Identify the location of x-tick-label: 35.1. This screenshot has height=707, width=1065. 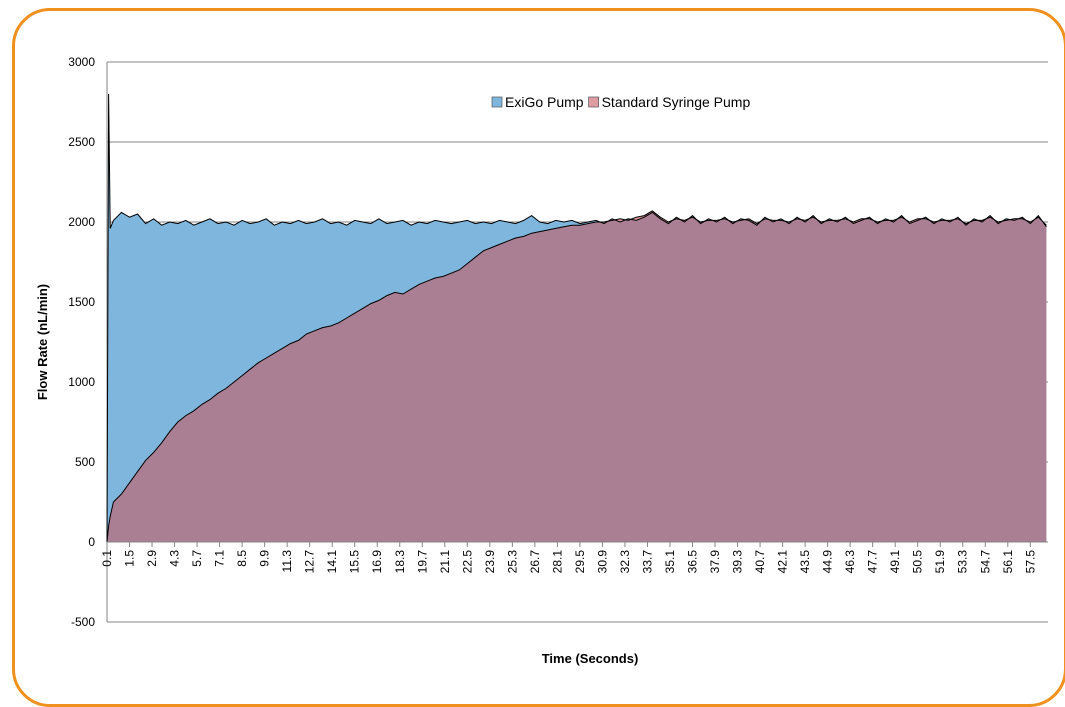
(670, 562).